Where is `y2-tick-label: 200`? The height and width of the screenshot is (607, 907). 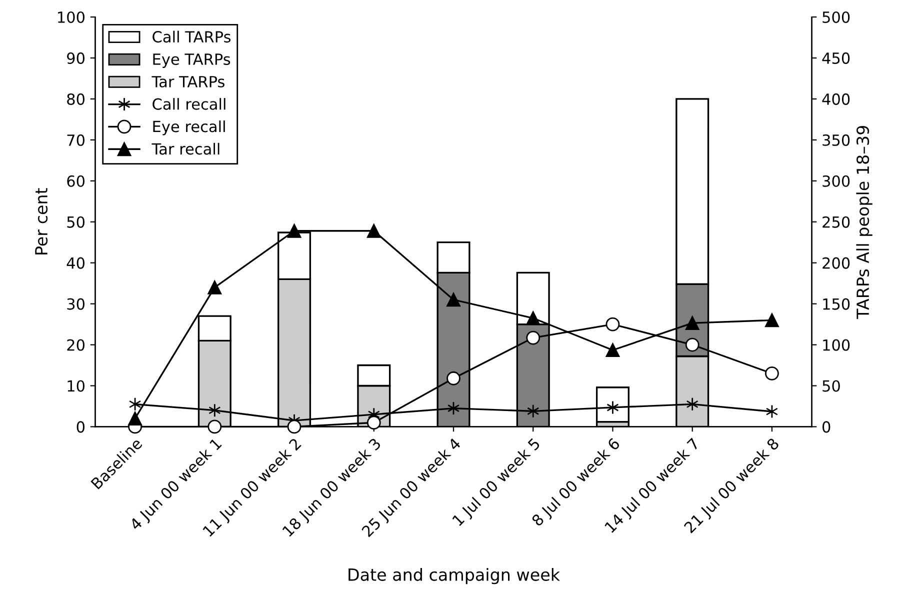
y2-tick-label: 200 is located at coordinates (836, 263).